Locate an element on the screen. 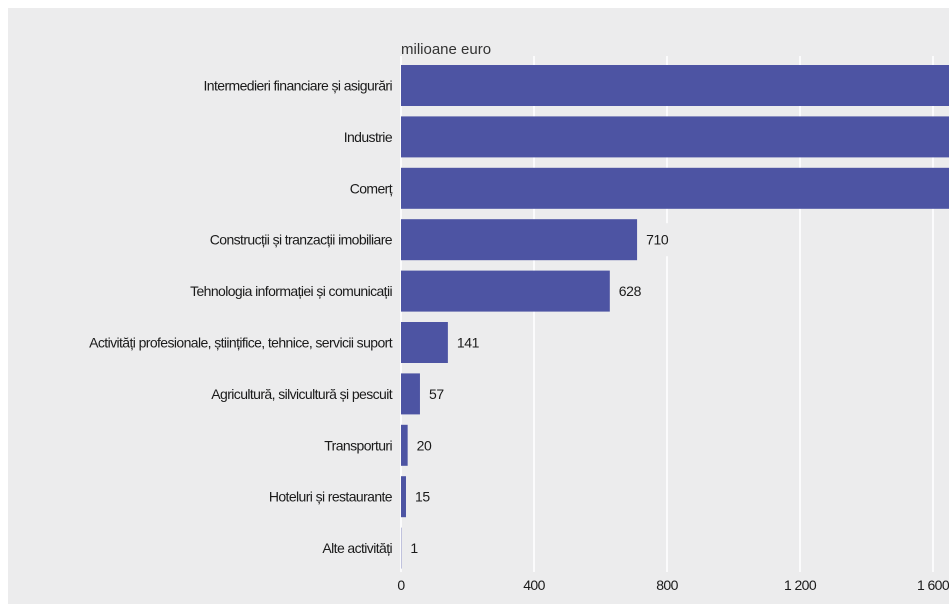 The width and height of the screenshot is (949, 604). category-label: Comerț is located at coordinates (371, 188).